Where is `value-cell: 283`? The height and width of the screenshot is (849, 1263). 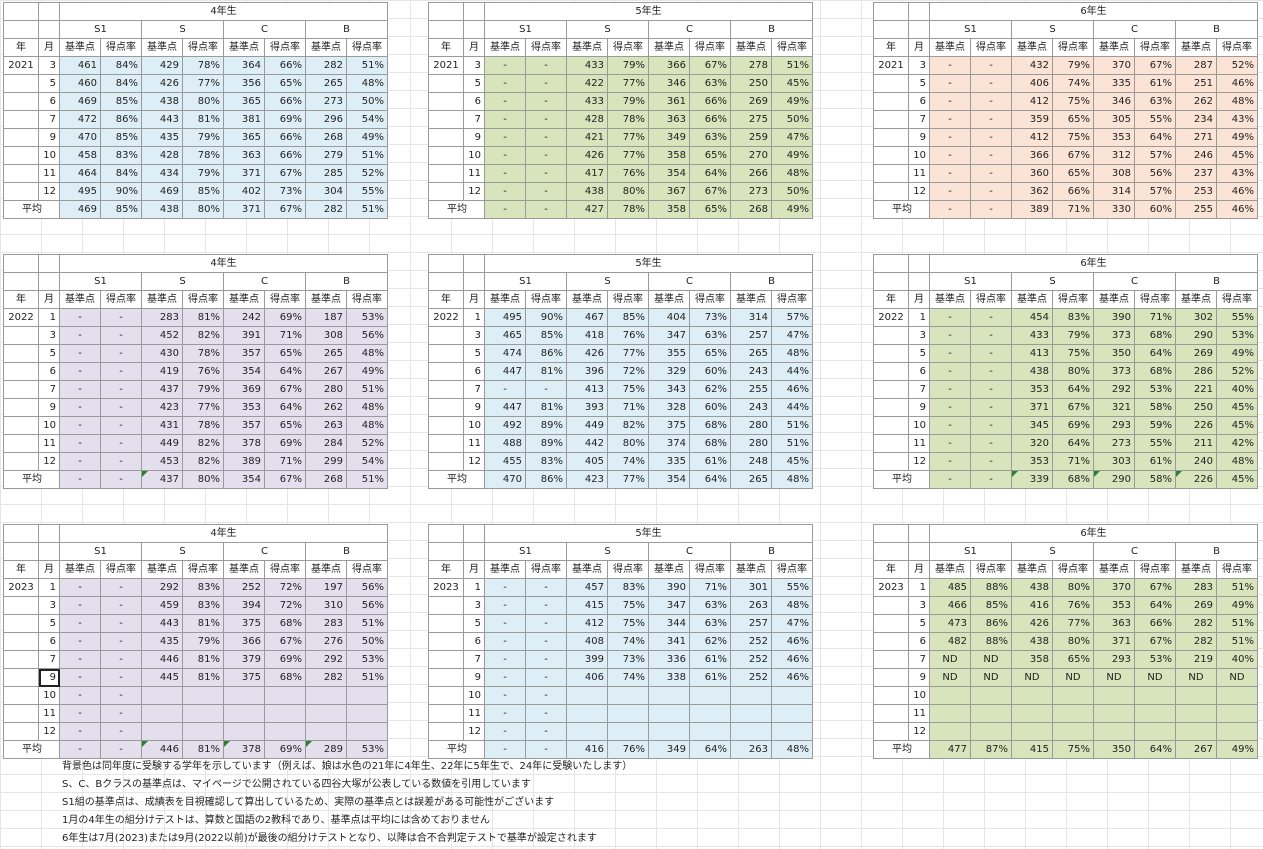
value-cell: 283 is located at coordinates (162, 317).